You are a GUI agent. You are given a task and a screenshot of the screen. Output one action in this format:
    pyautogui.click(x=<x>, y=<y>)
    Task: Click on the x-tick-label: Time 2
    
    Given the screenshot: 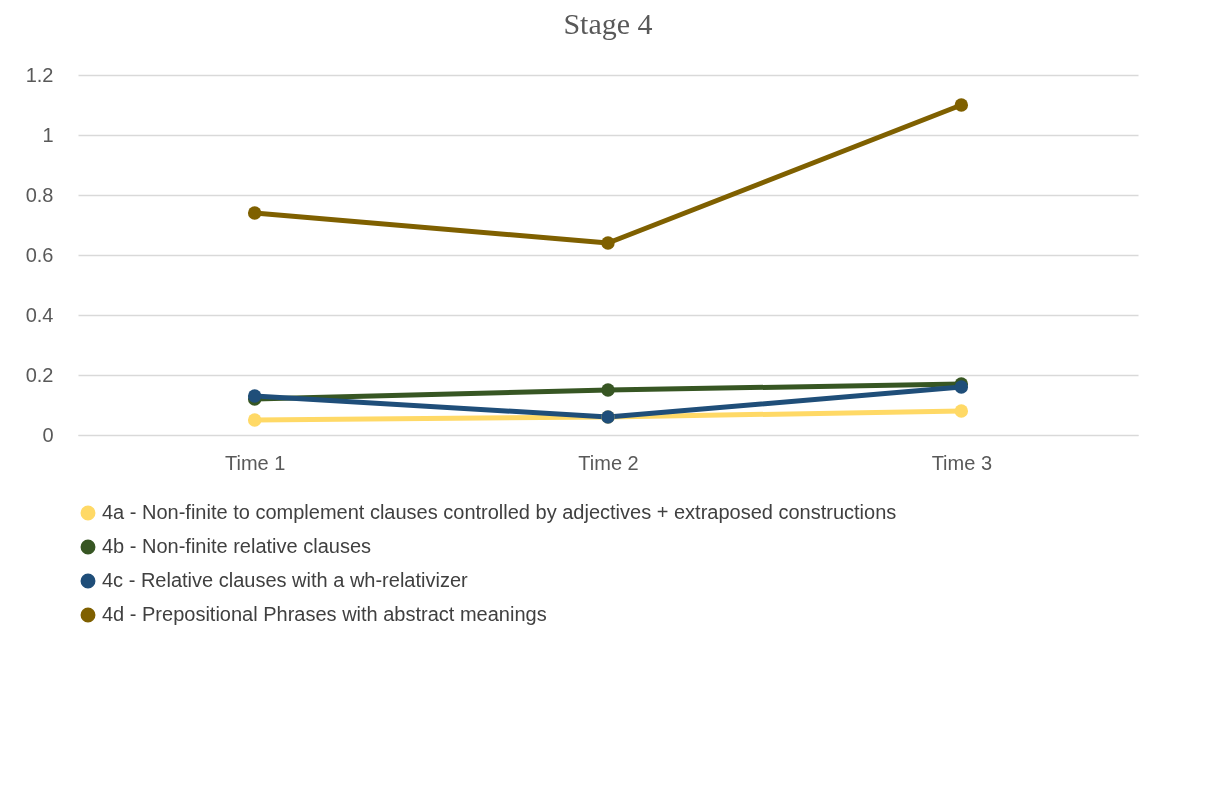 What is the action you would take?
    pyautogui.click(x=608, y=462)
    